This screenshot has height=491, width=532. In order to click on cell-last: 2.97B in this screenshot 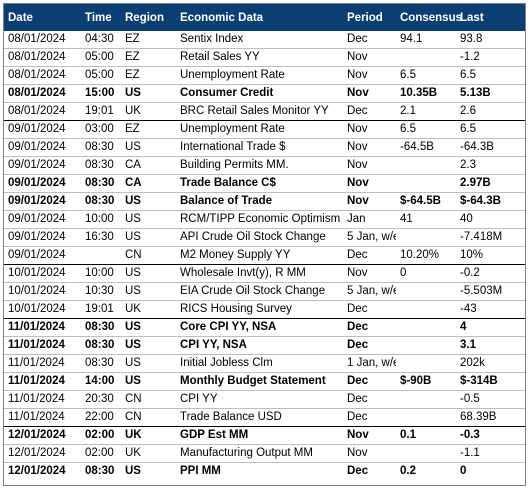, I will do `click(490, 183)`.